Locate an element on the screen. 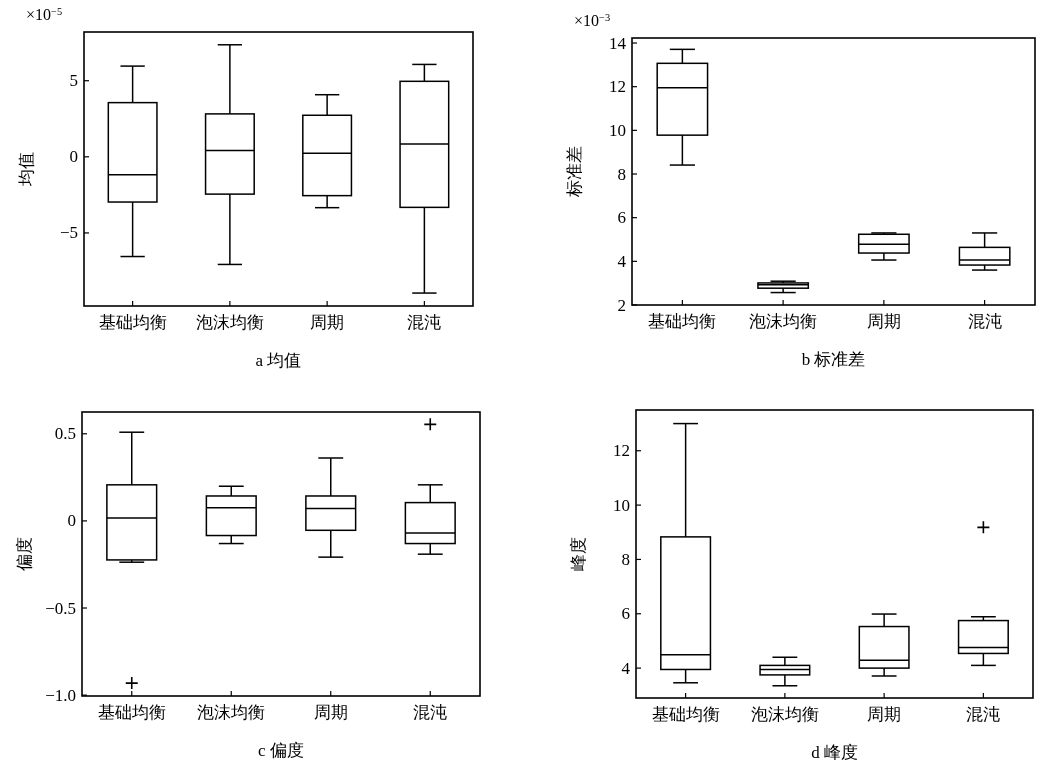  text: ×10$^{−3}$ is located at coordinates (592, 20).